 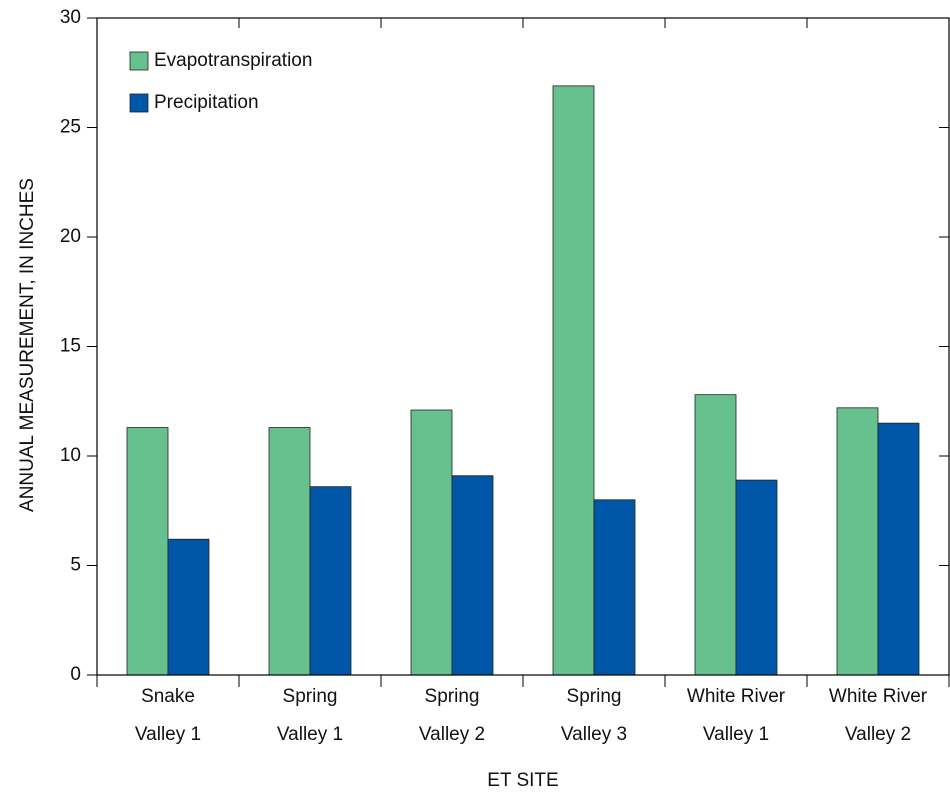 I want to click on y-tick-label: 15, so click(x=70, y=346).